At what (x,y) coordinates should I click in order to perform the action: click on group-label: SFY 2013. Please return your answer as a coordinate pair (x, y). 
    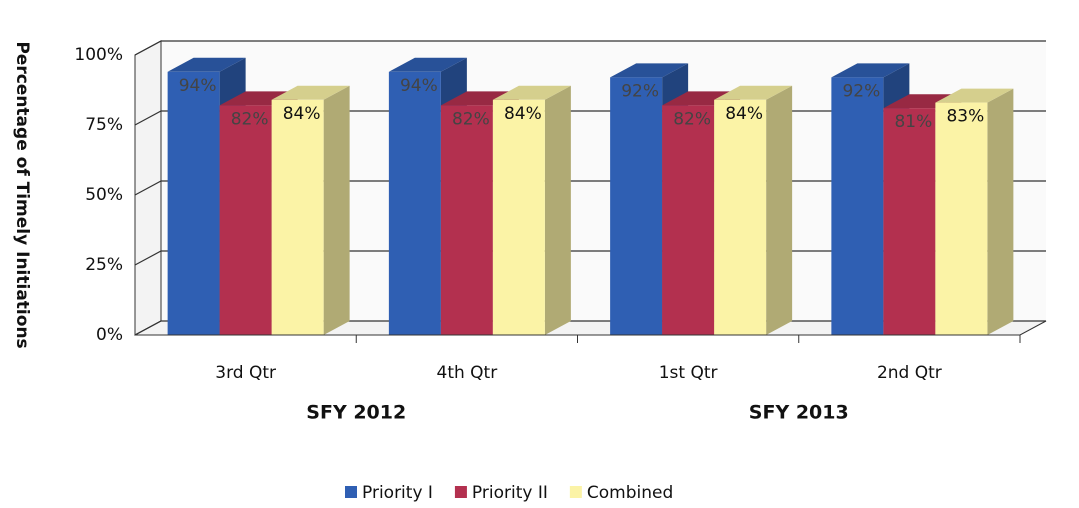
    Looking at the image, I should click on (799, 413).